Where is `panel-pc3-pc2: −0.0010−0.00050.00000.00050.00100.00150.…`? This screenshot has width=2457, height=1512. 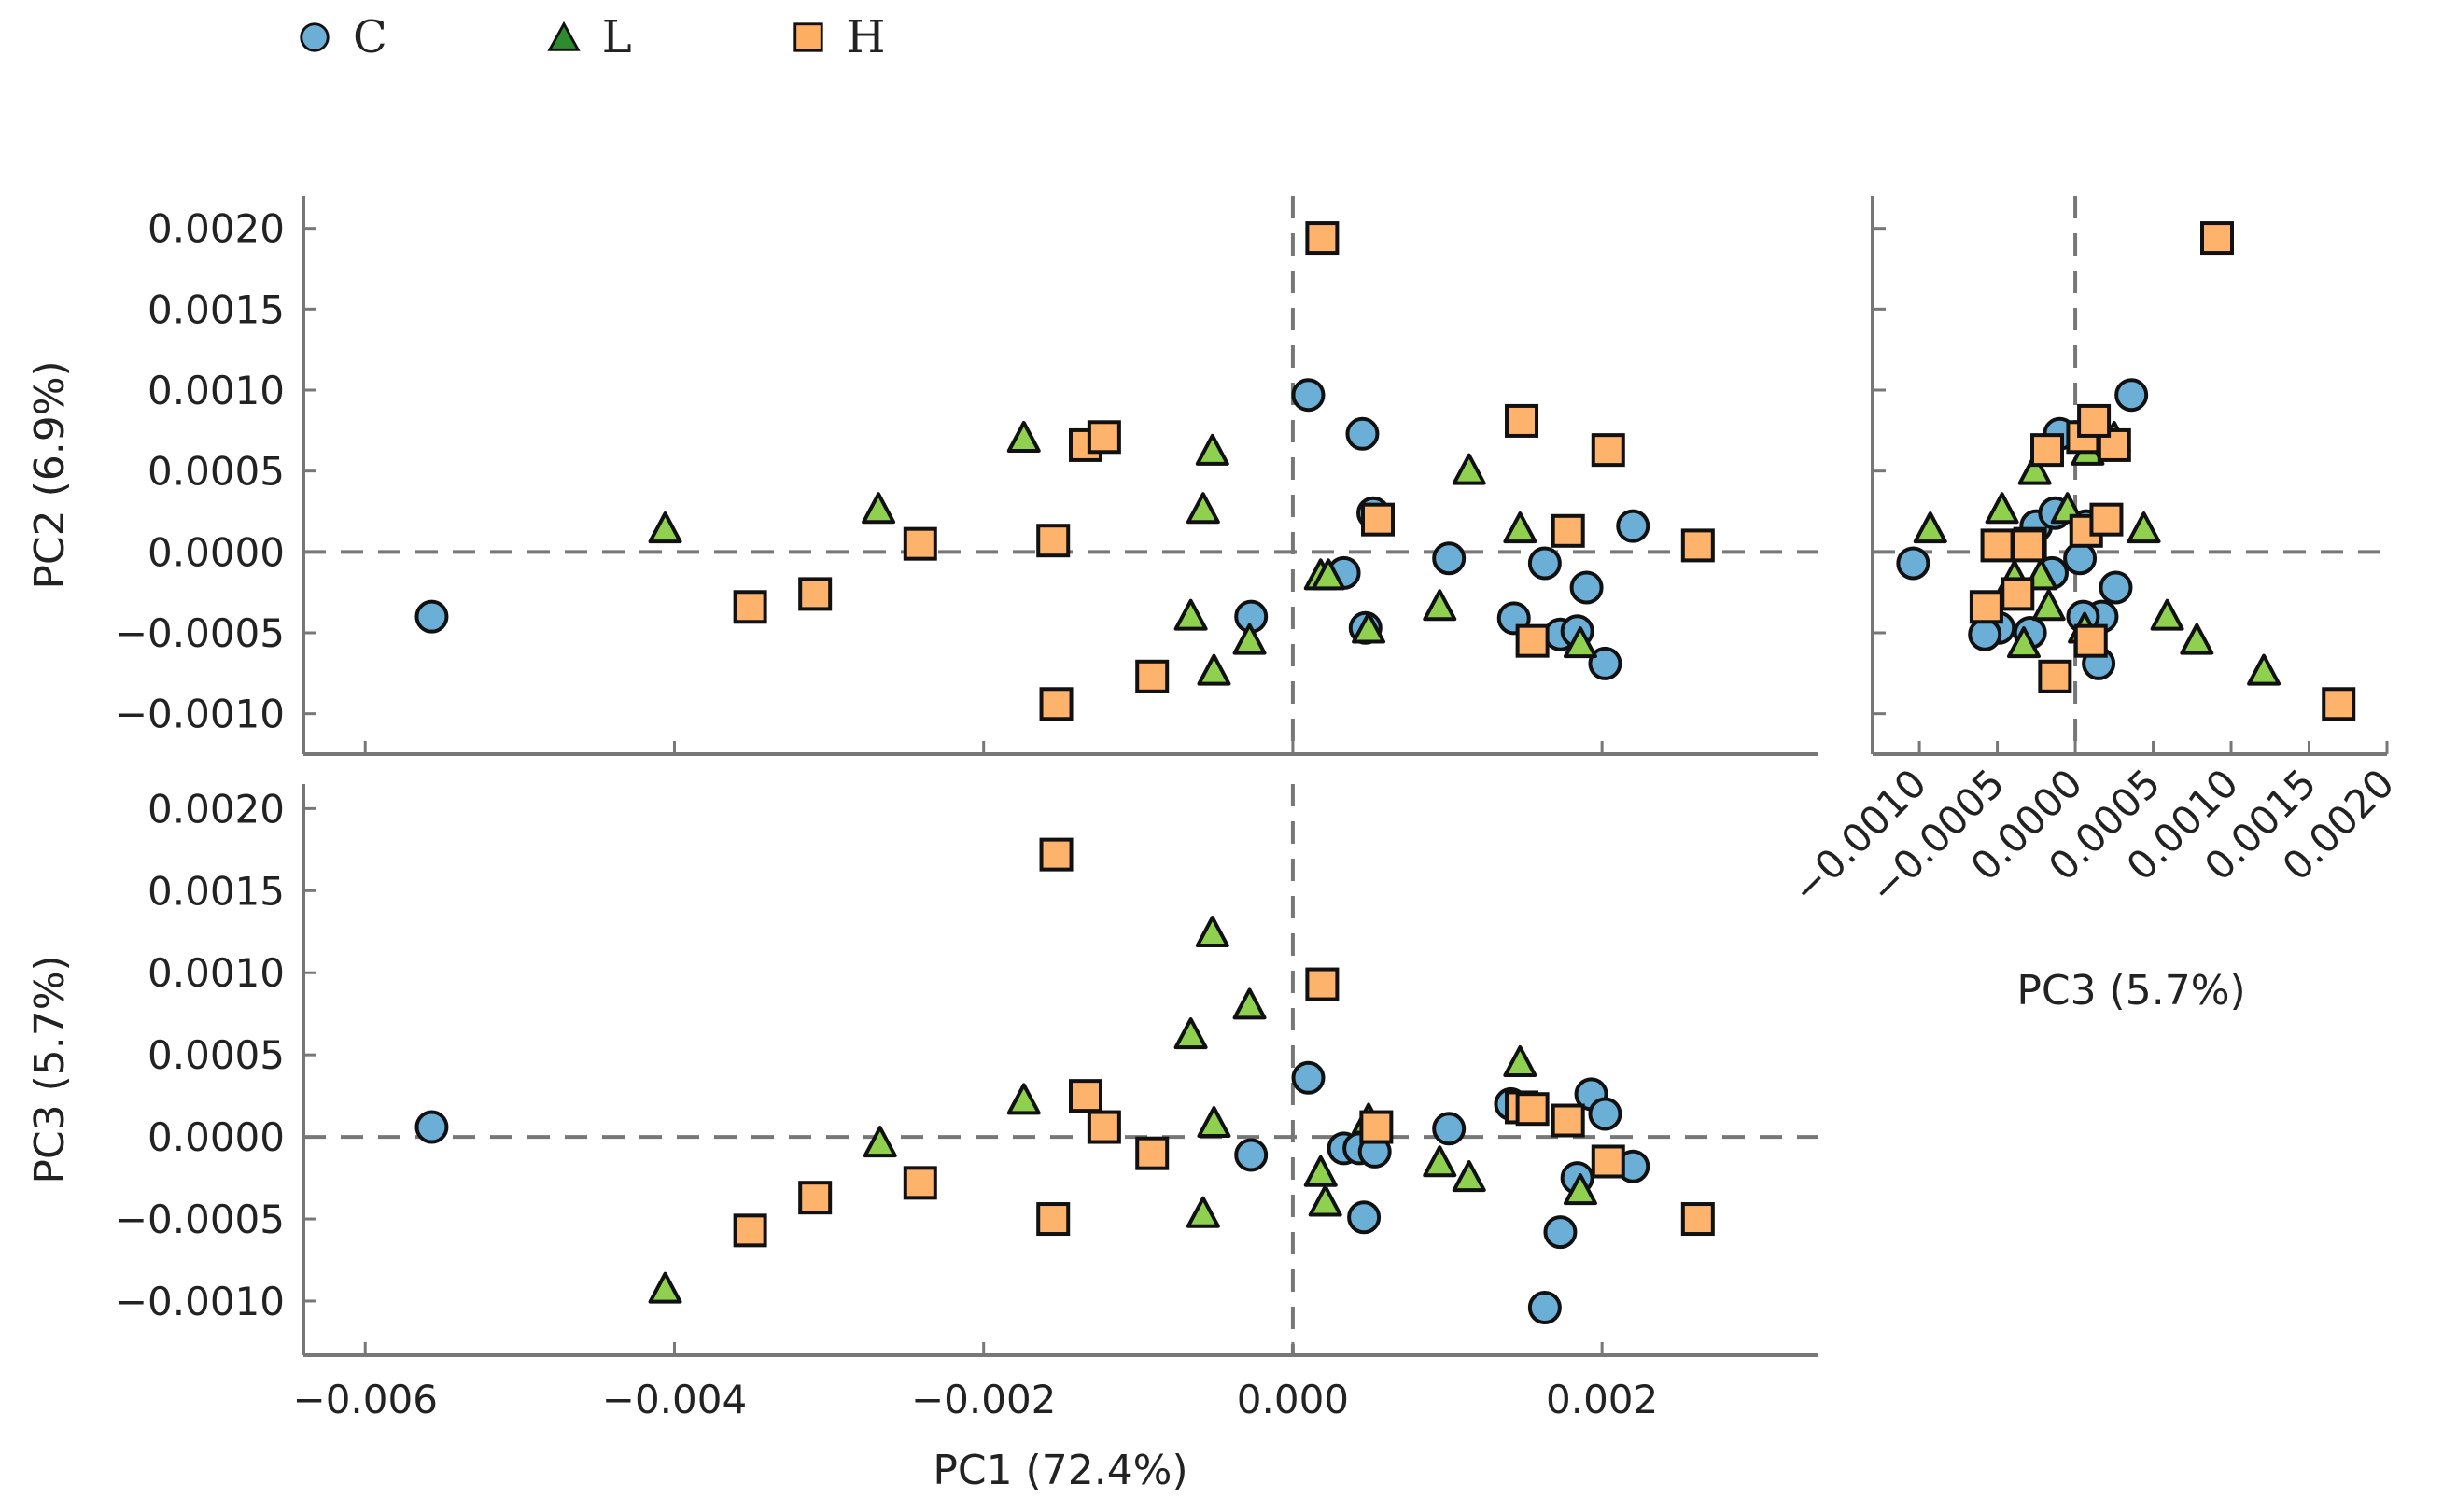 panel-pc3-pc2: −0.0010−0.00050.00000.00050.00100.00150.… is located at coordinates (2093, 605).